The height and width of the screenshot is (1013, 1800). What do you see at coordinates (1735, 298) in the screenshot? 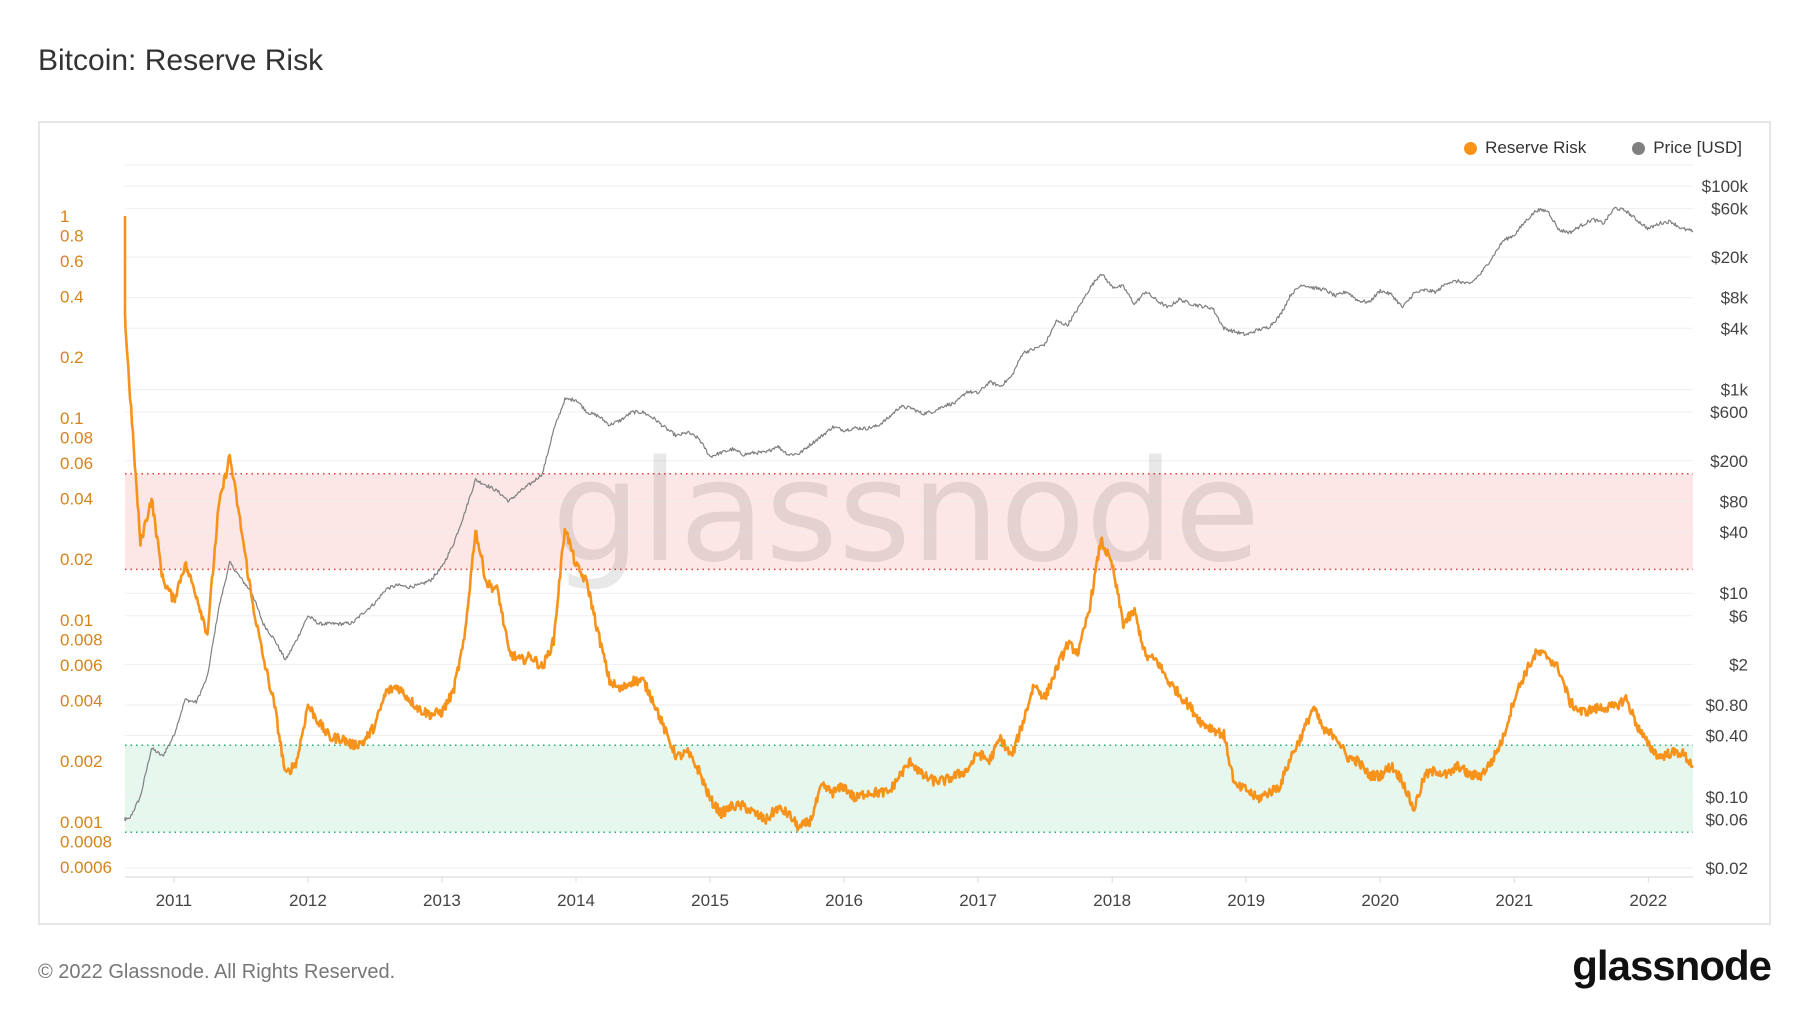
I see `y-right-tick-label: $8k` at bounding box center [1735, 298].